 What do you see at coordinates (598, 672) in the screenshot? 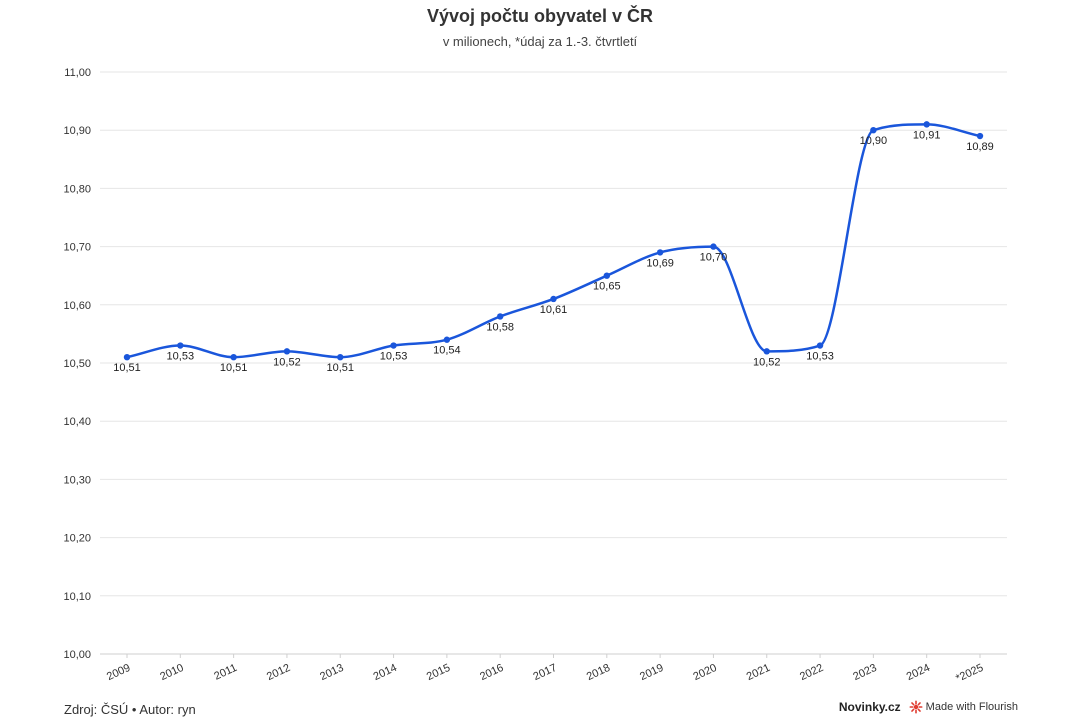
I see `x-tick-label: 2018` at bounding box center [598, 672].